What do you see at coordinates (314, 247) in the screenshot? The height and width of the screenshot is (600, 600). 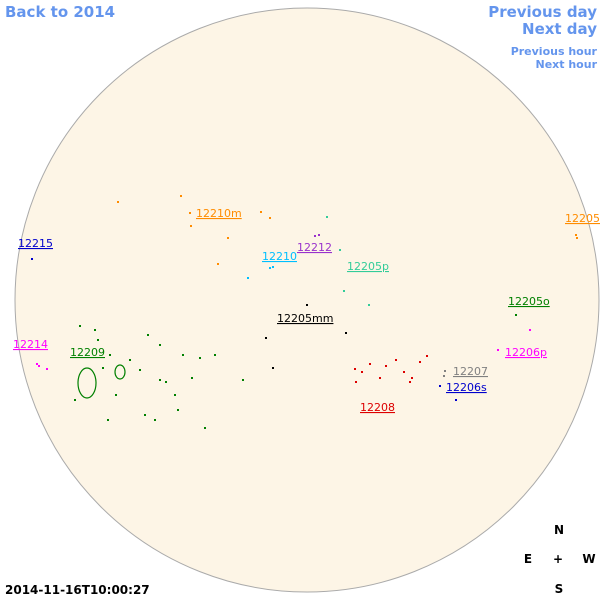 I see `region-label: 12212` at bounding box center [314, 247].